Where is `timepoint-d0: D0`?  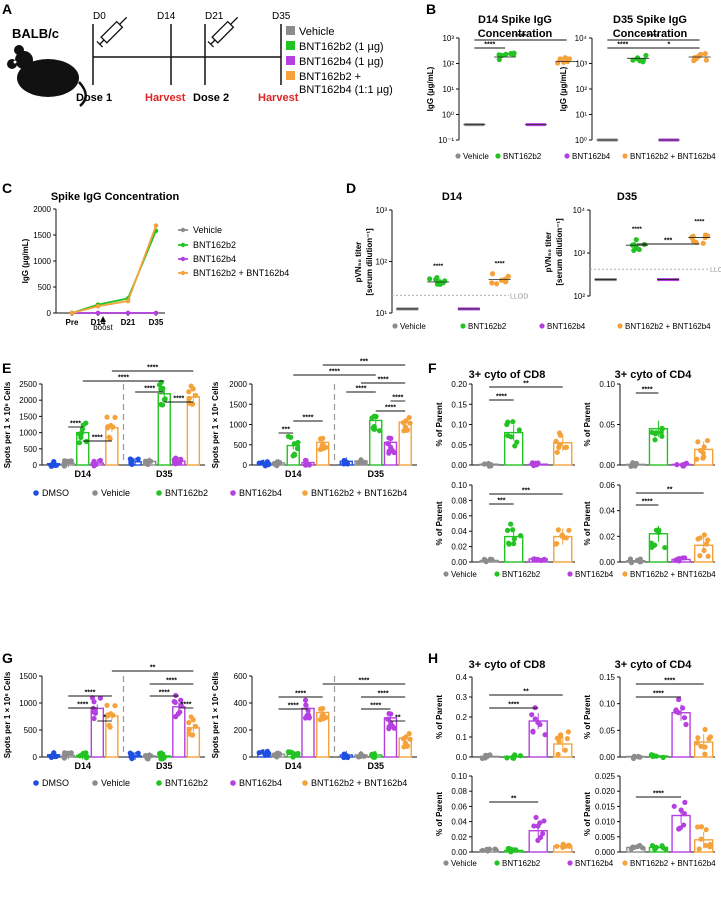
timepoint-d0: D0 is located at coordinates (99, 16).